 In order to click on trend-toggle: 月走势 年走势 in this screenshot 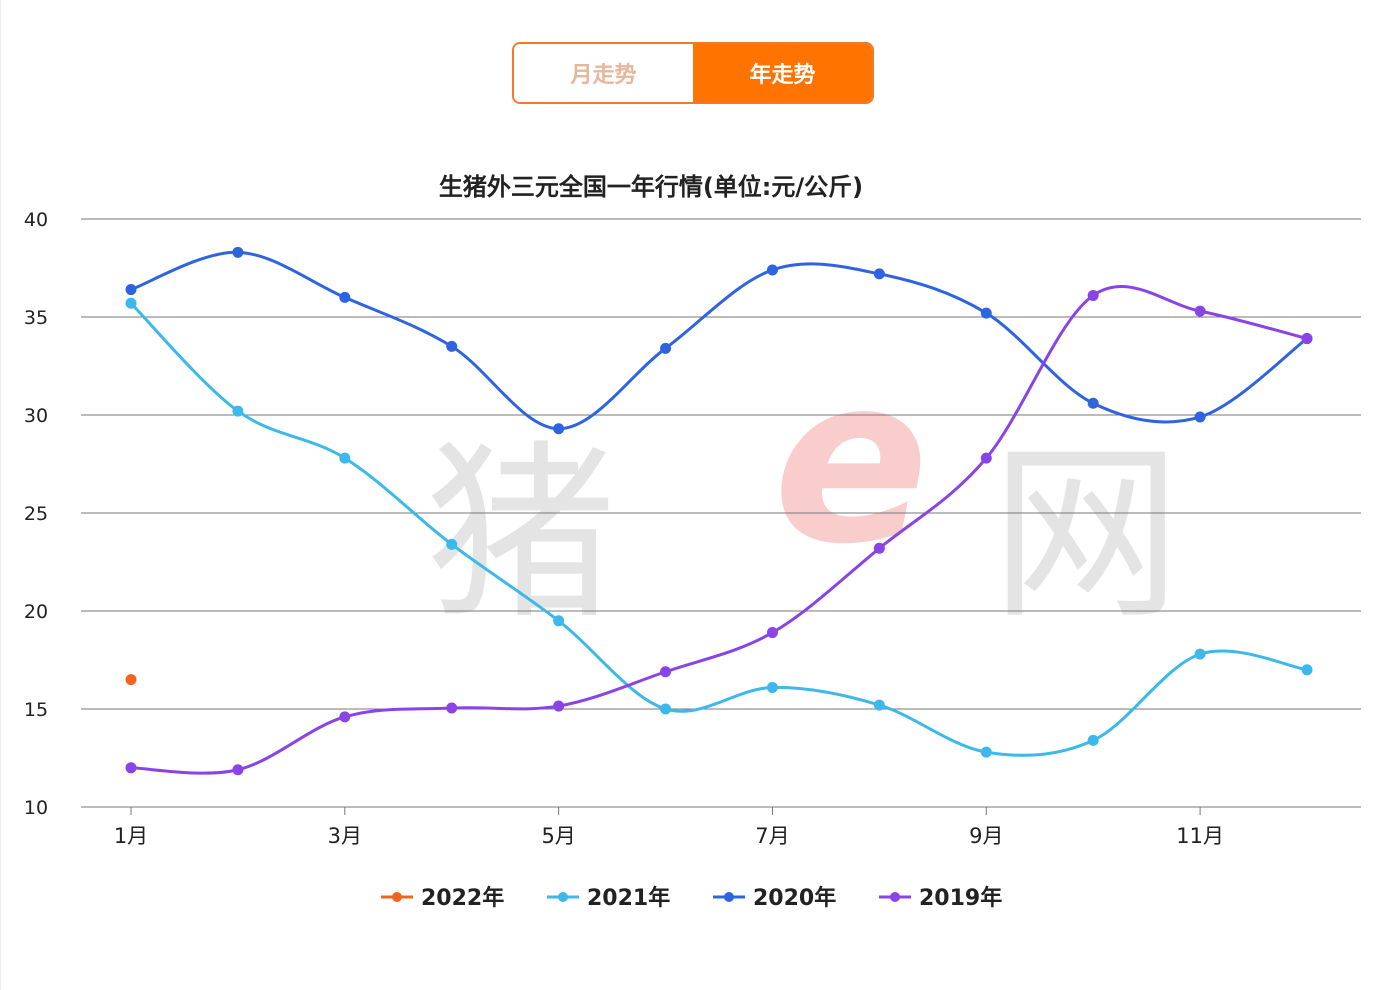, I will do `click(693, 73)`.